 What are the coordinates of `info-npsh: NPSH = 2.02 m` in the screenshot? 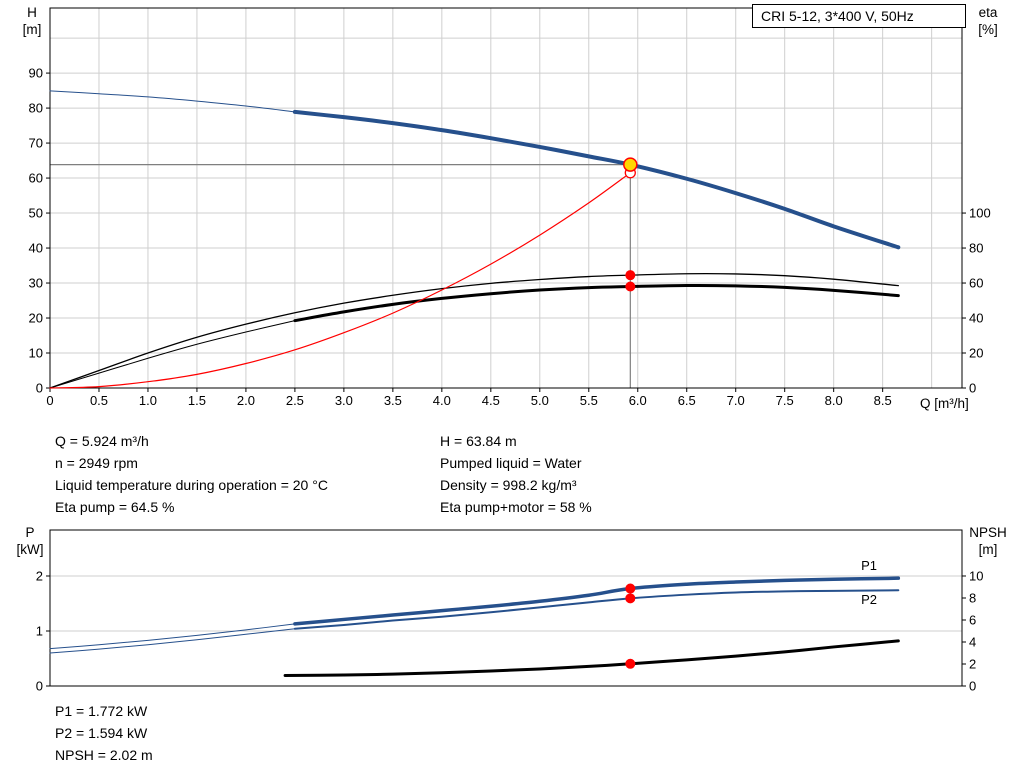 It's located at (104, 755).